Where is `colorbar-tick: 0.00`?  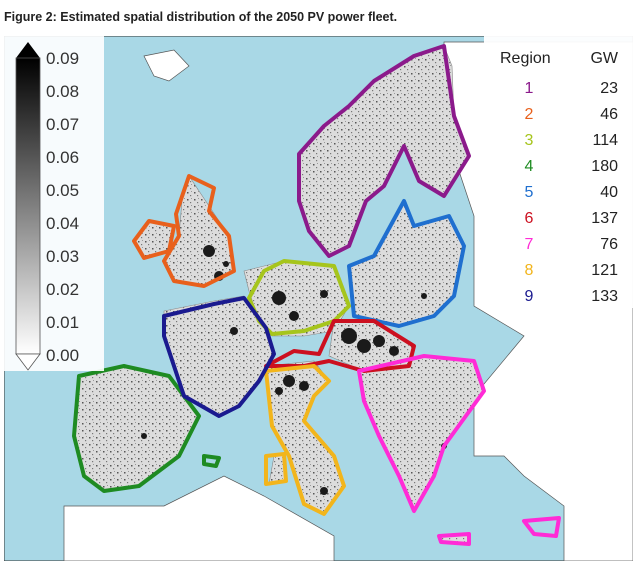
colorbar-tick: 0.00 is located at coordinates (62, 355).